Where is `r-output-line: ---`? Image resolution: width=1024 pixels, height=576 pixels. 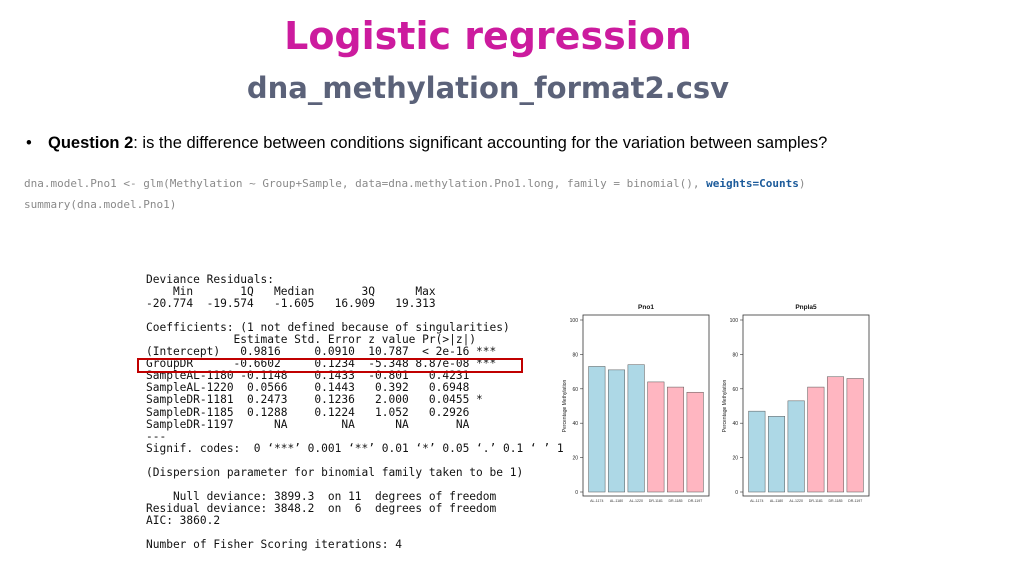
r-output-line: --- is located at coordinates (156, 436).